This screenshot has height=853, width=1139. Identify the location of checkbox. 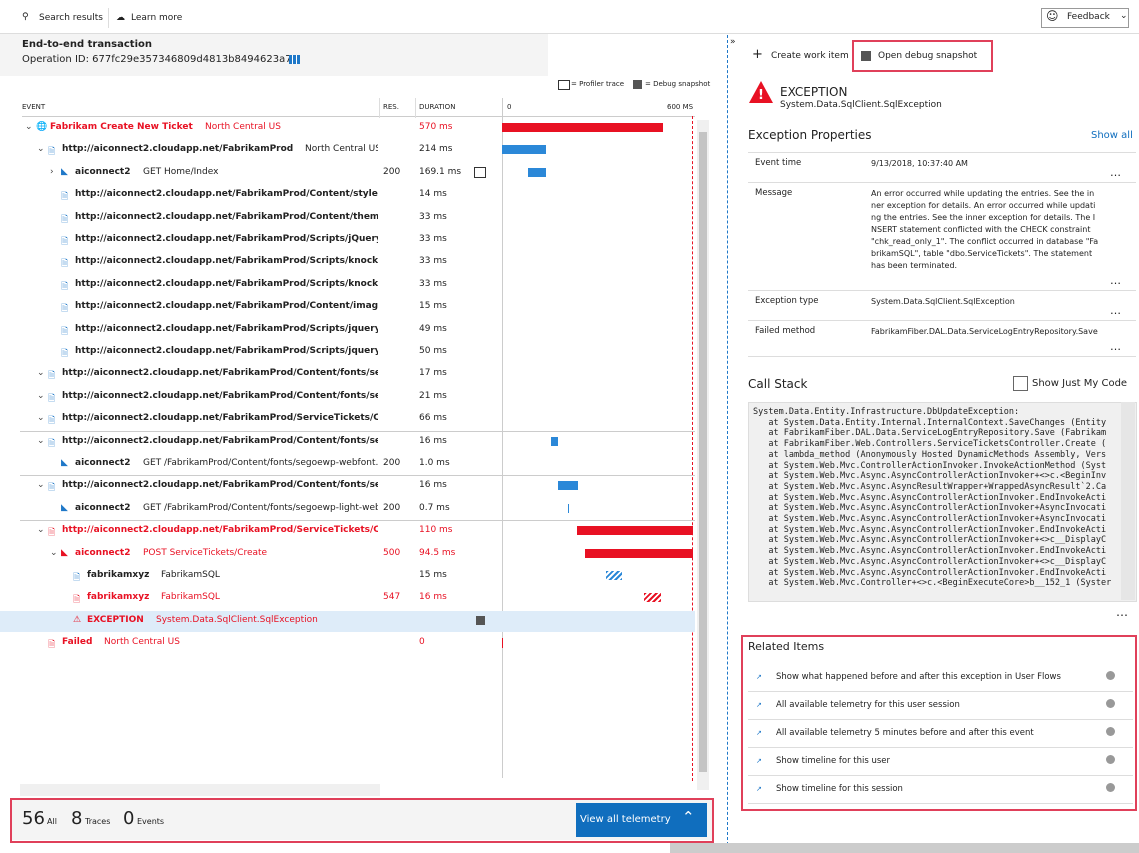
(1020, 383).